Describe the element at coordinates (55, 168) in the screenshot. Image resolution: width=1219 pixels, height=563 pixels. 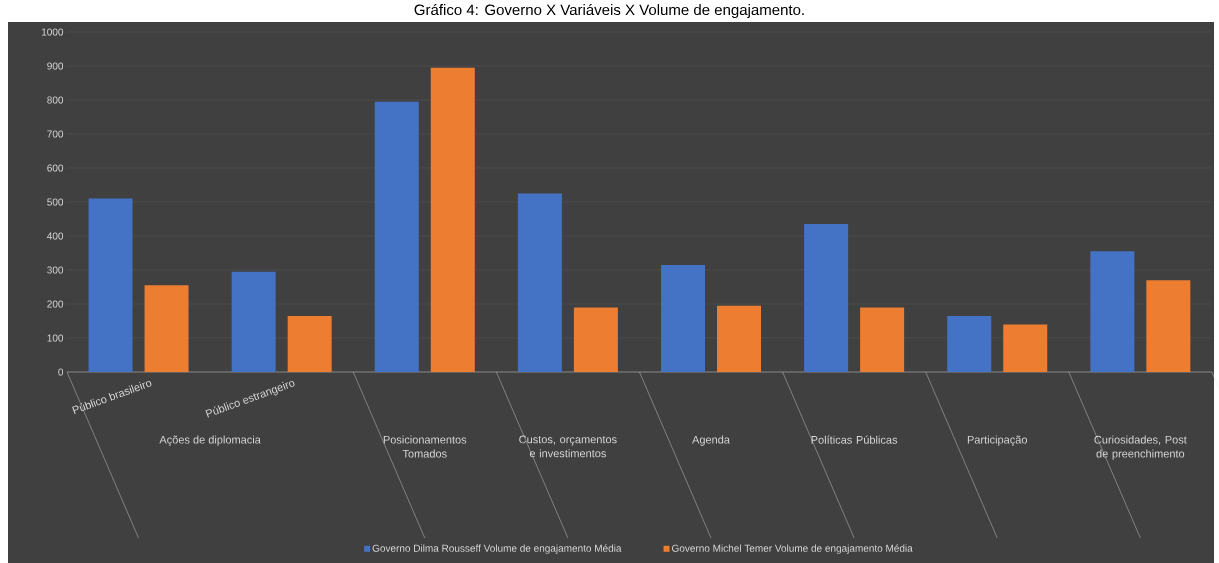
I see `y-tick-label: 600` at that location.